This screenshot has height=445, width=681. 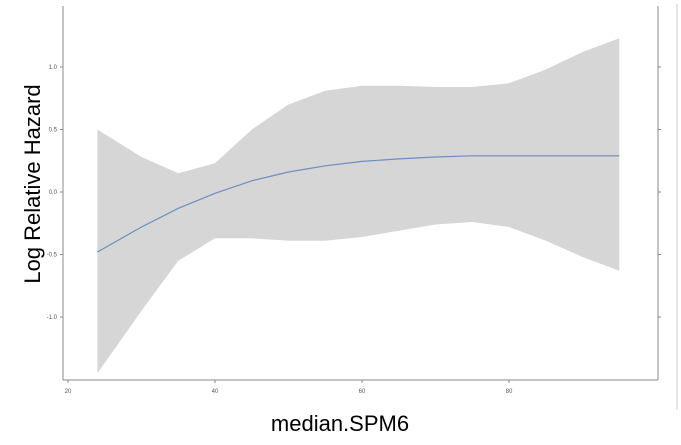 I want to click on x-tick-label: 60, so click(x=362, y=392).